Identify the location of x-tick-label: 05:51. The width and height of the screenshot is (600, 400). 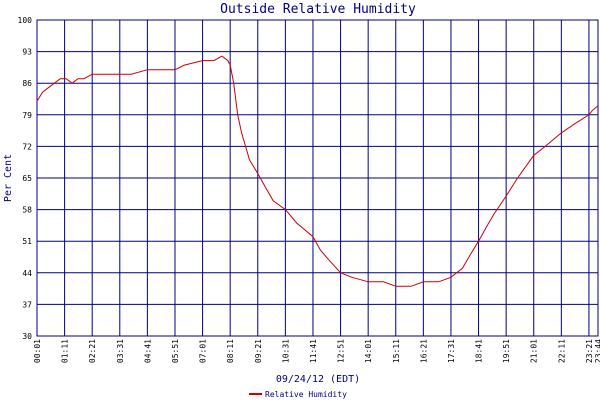
(175, 351).